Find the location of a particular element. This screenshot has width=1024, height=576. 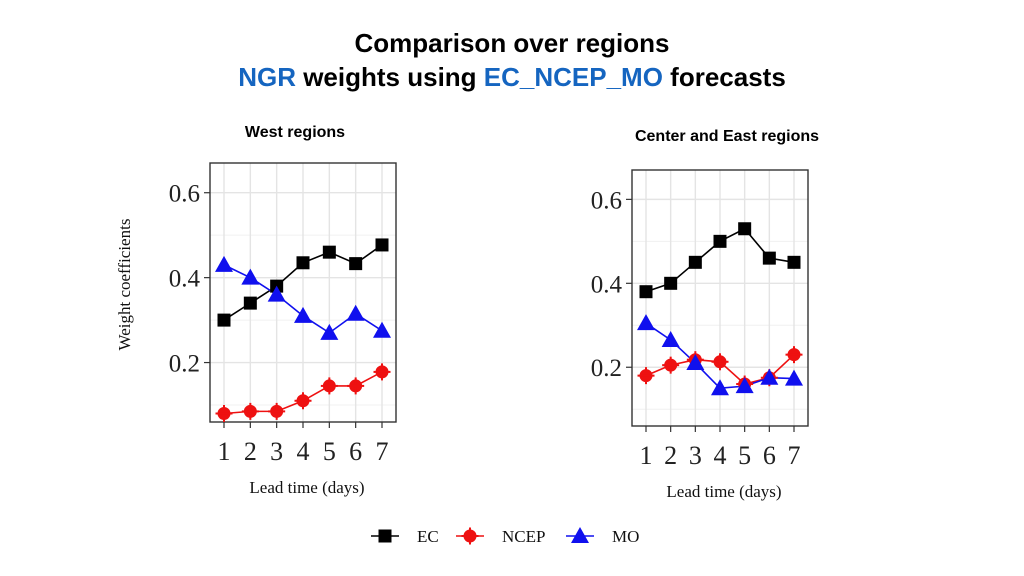

legend-marker-mo is located at coordinates (580, 535).